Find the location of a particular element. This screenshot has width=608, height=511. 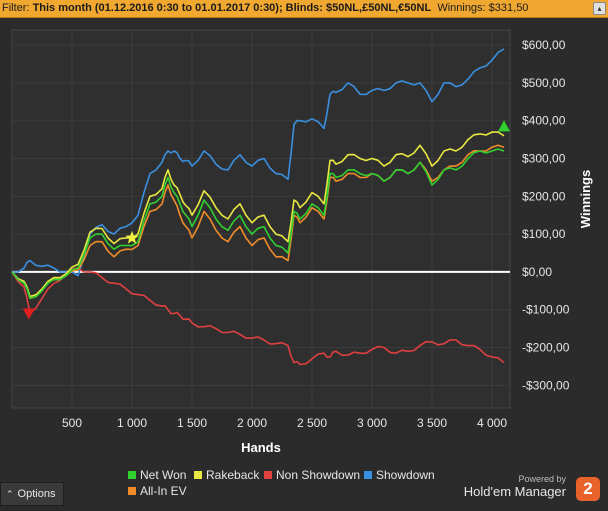

legend-label: Showdown is located at coordinates (405, 475).